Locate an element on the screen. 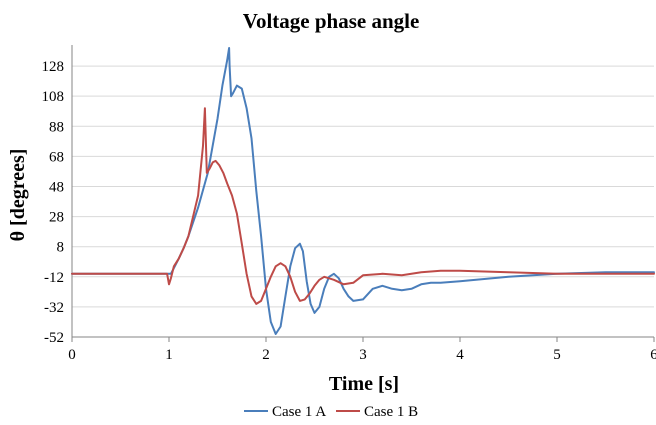 Image resolution: width=656 pixels, height=425 pixels. x-tick-label: 4 is located at coordinates (460, 355).